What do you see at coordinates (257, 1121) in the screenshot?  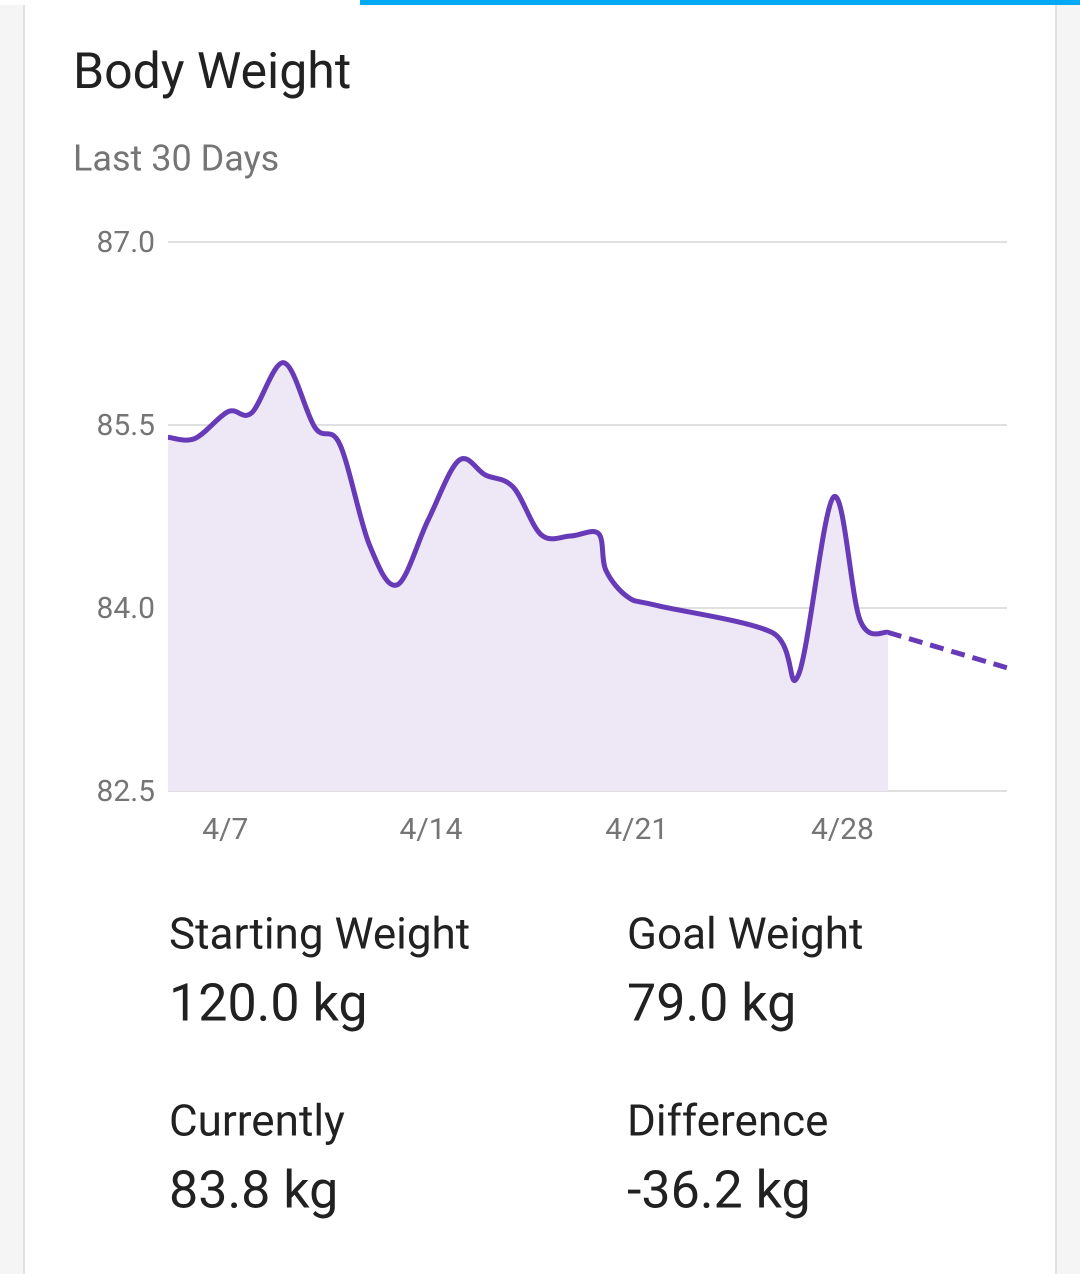 I see `stat-label: Currently` at bounding box center [257, 1121].